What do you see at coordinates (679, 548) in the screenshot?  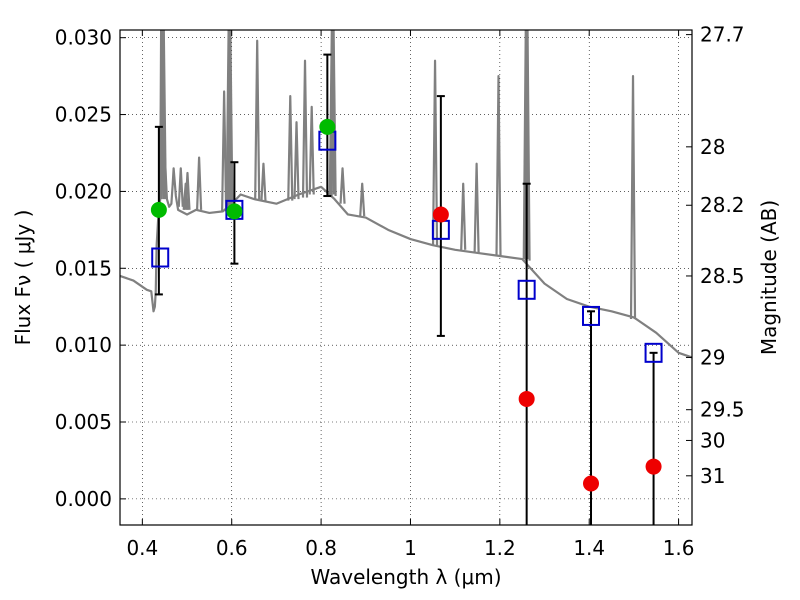 I see `x-tick-label: 1.6` at bounding box center [679, 548].